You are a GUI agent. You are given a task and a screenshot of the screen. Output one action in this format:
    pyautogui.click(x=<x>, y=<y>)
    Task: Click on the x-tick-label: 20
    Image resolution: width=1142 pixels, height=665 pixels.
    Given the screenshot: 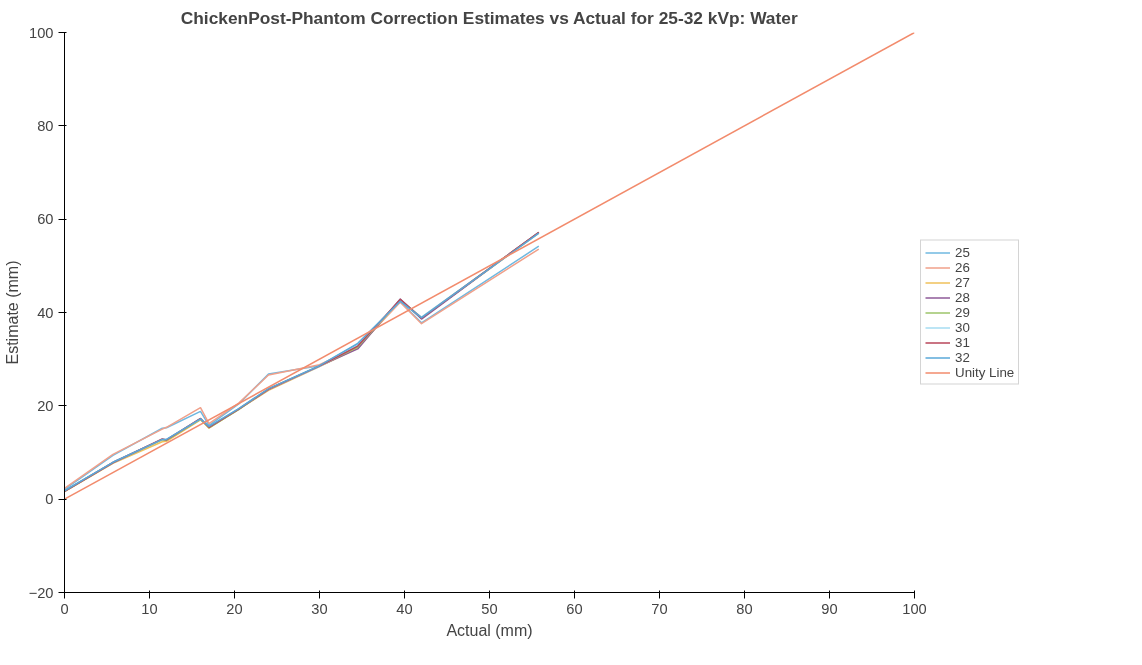 What is the action you would take?
    pyautogui.click(x=234, y=608)
    